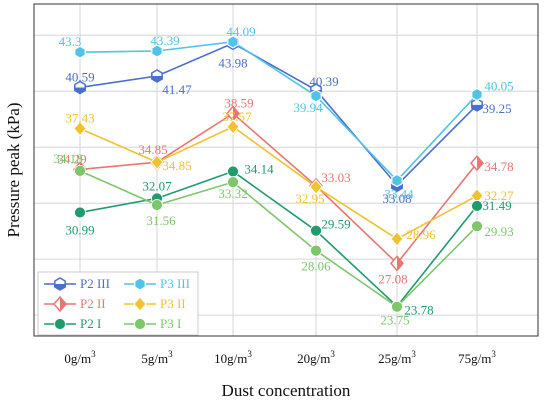 Image resolution: width=550 pixels, height=404 pixels. I want to click on data-label: 31.49, so click(496, 205).